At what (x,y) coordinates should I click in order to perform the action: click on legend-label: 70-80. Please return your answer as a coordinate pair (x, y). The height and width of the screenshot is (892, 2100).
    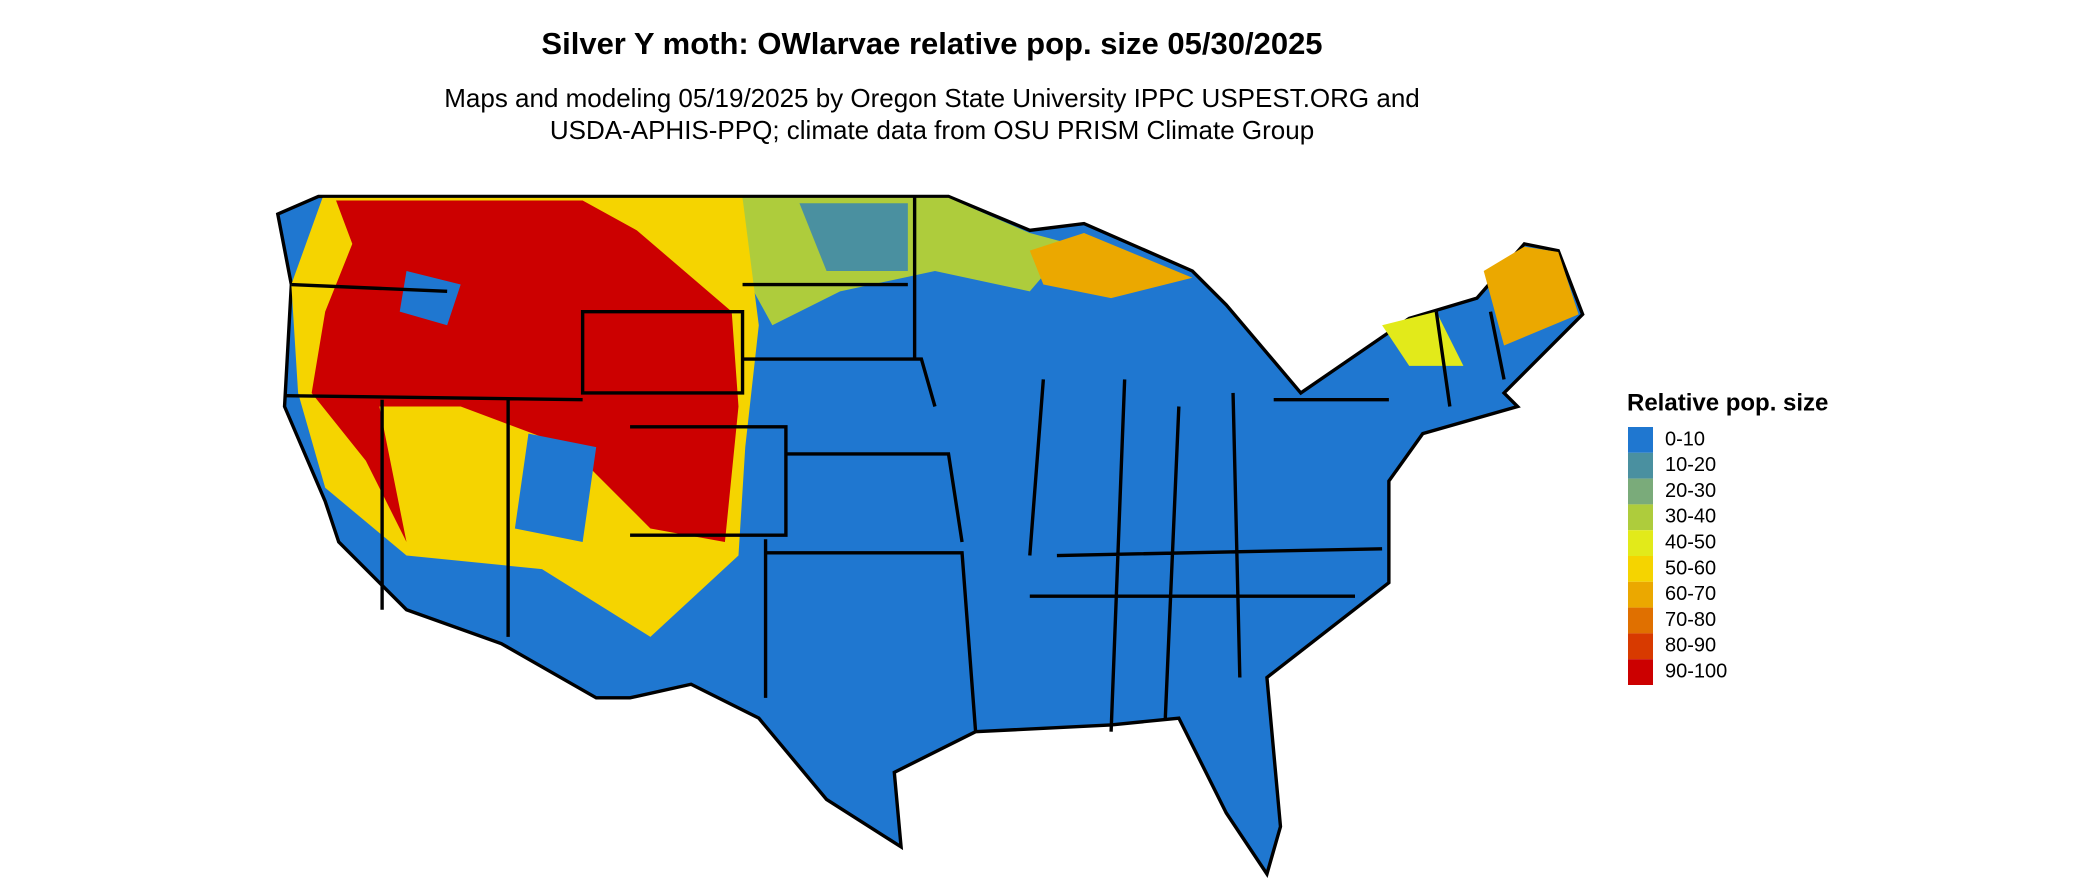
    Looking at the image, I should click on (1690, 620).